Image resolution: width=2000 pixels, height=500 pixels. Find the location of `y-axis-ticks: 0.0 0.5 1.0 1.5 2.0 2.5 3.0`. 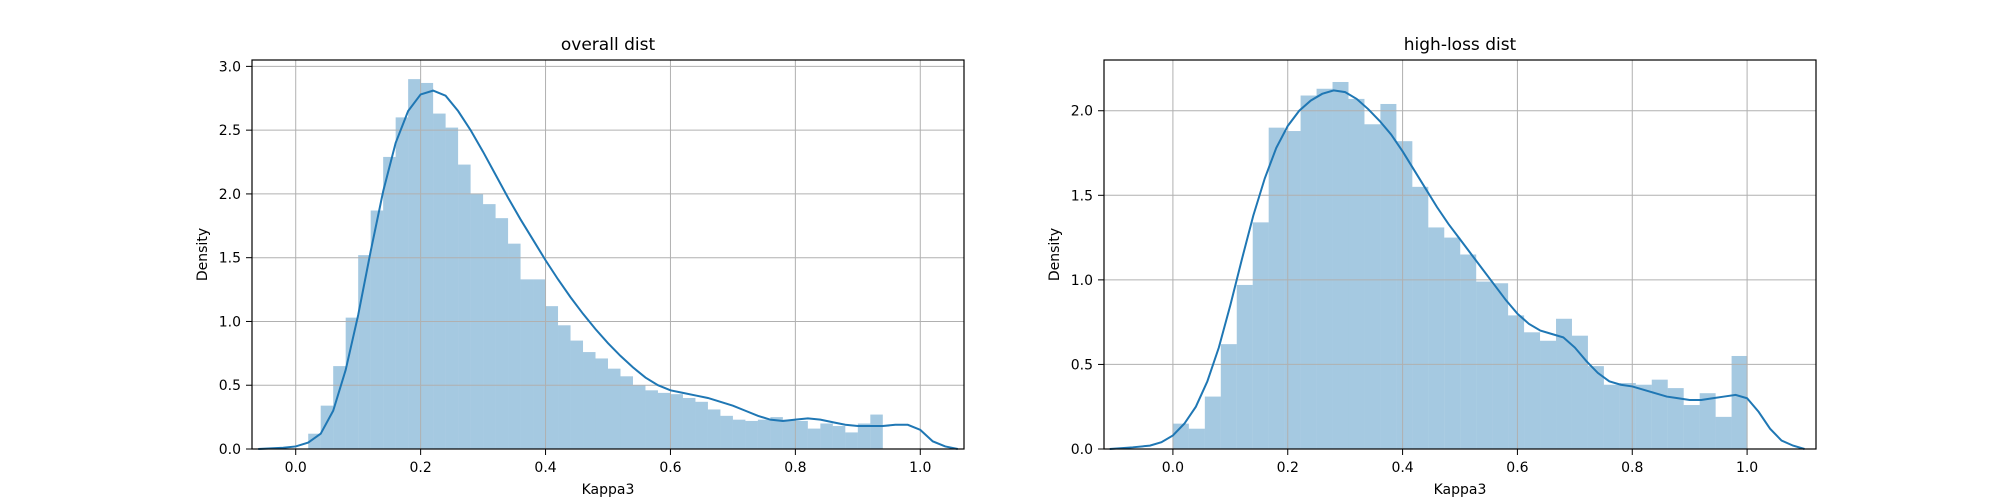

y-axis-ticks: 0.0 0.5 1.0 1.5 2.0 2.5 3.0 is located at coordinates (235, 258).